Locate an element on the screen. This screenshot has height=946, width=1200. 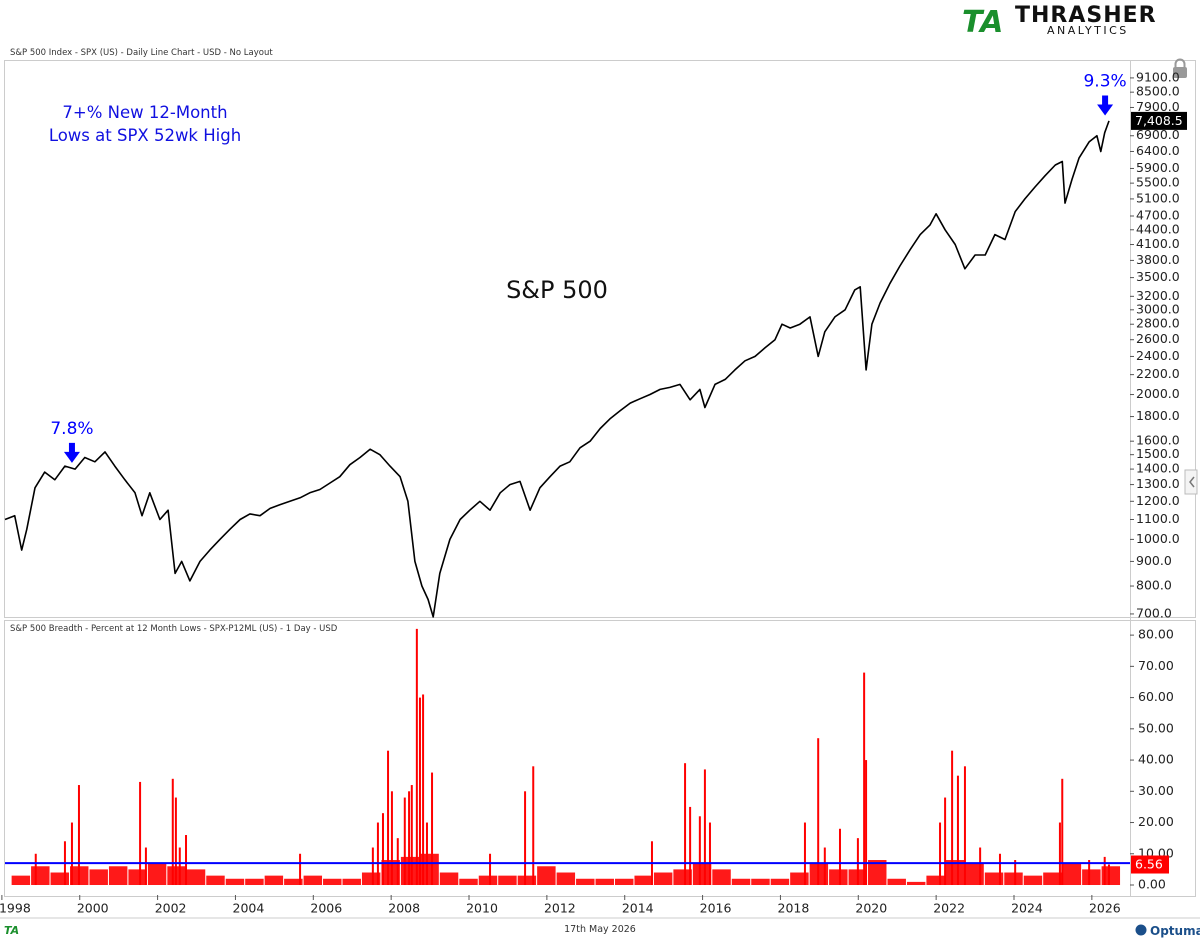
y-tick-label: 3500.0 is located at coordinates (1158, 276).